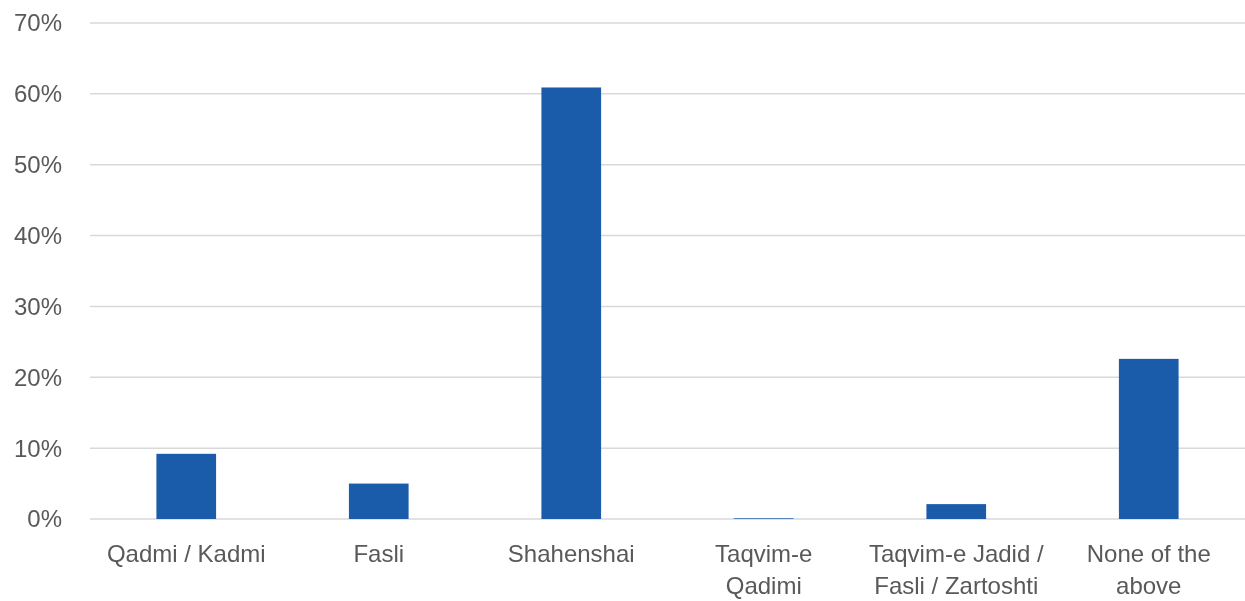 Image resolution: width=1245 pixels, height=601 pixels. Describe the element at coordinates (37, 165) in the screenshot. I see `y-tick-label: 50%` at that location.